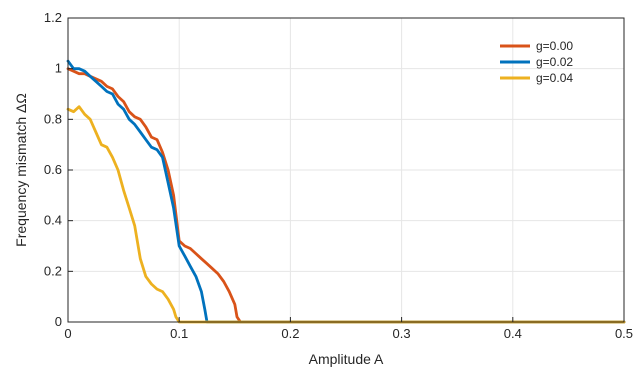  What do you see at coordinates (554, 78) in the screenshot?
I see `legend-label-2: g=0.04` at bounding box center [554, 78].